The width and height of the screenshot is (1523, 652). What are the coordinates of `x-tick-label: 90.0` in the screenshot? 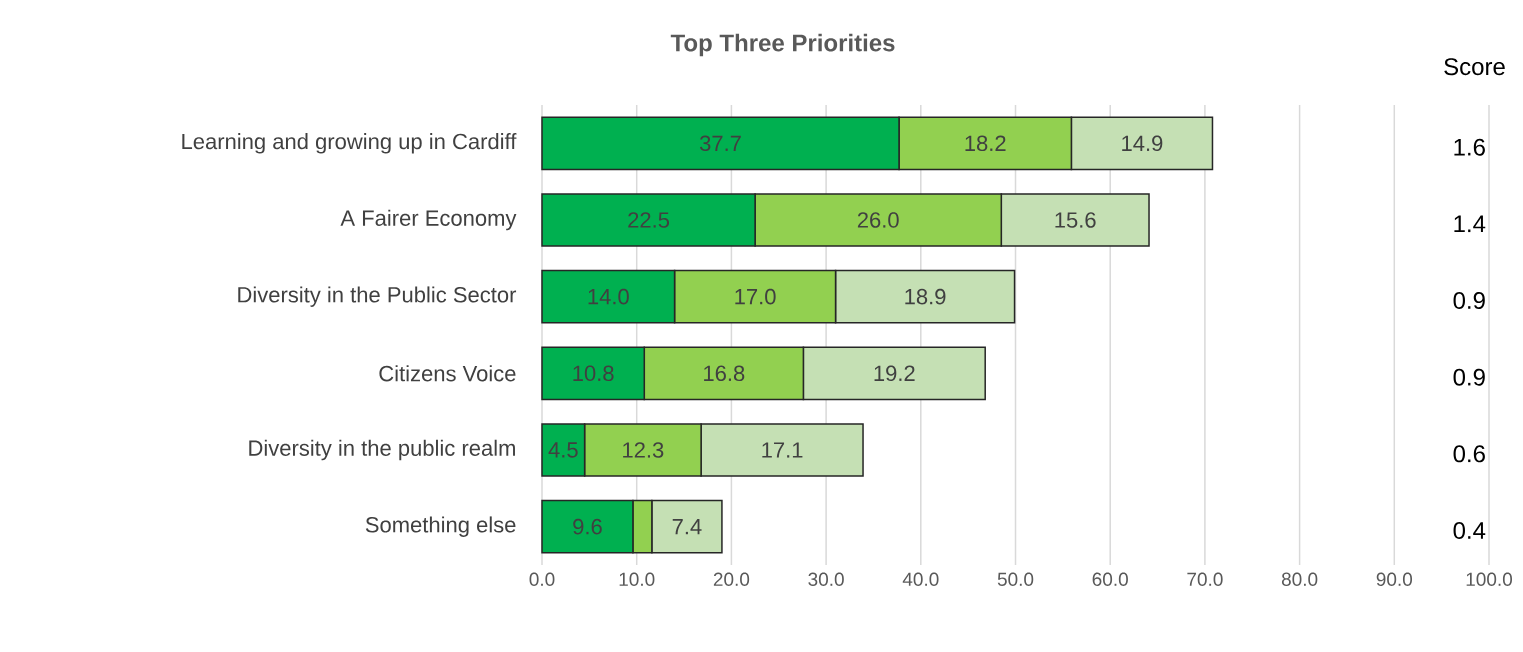 It's located at (1394, 579).